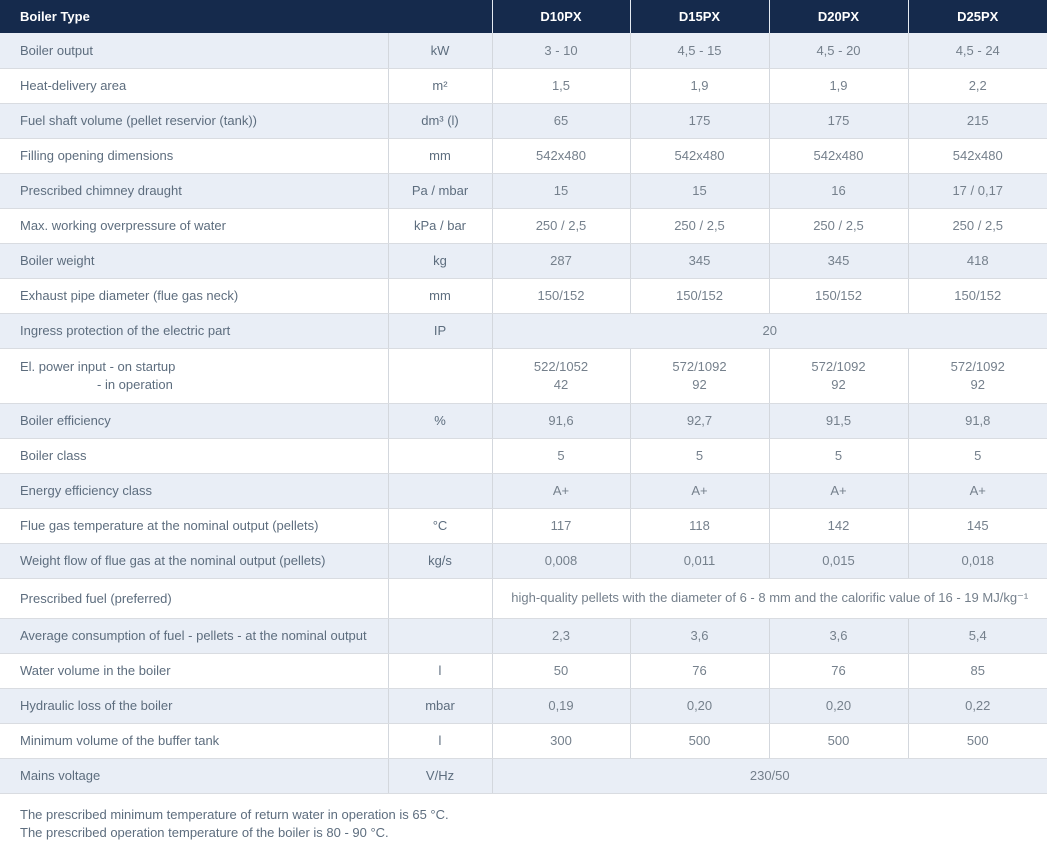  Describe the element at coordinates (523, 491) in the screenshot. I see `table-row-energy-efficiency-class: Energy efficiency class A+ A+ A+ A+` at that location.